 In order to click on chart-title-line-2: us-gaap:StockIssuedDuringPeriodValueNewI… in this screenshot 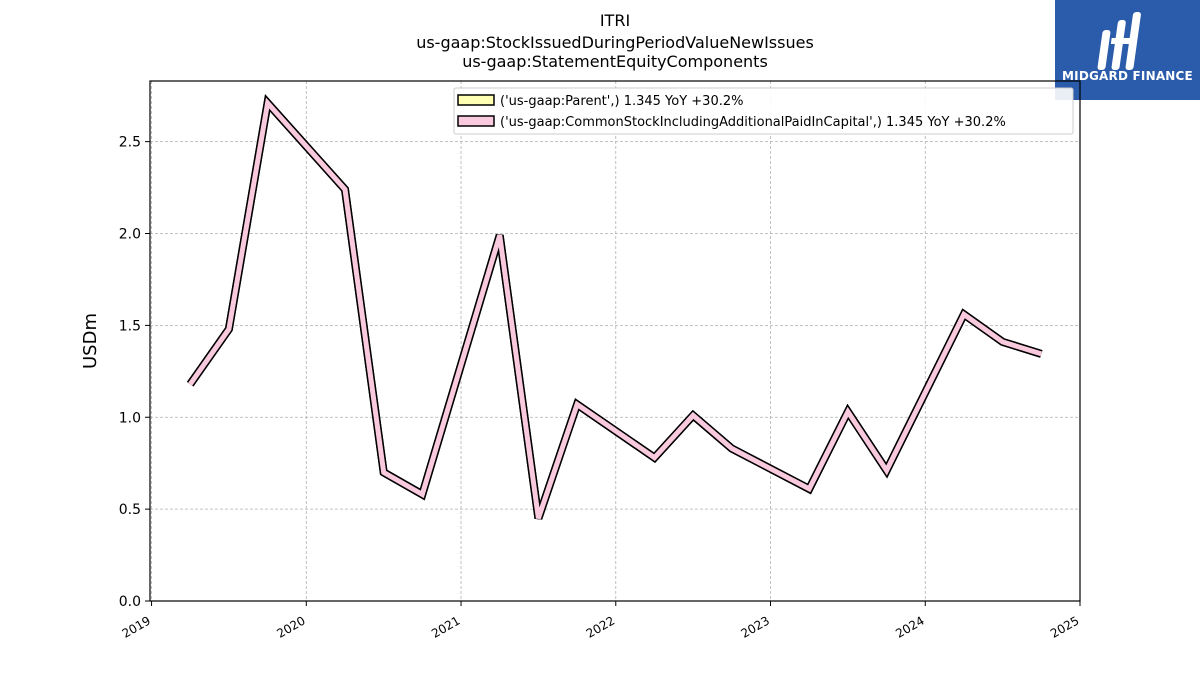, I will do `click(615, 42)`.